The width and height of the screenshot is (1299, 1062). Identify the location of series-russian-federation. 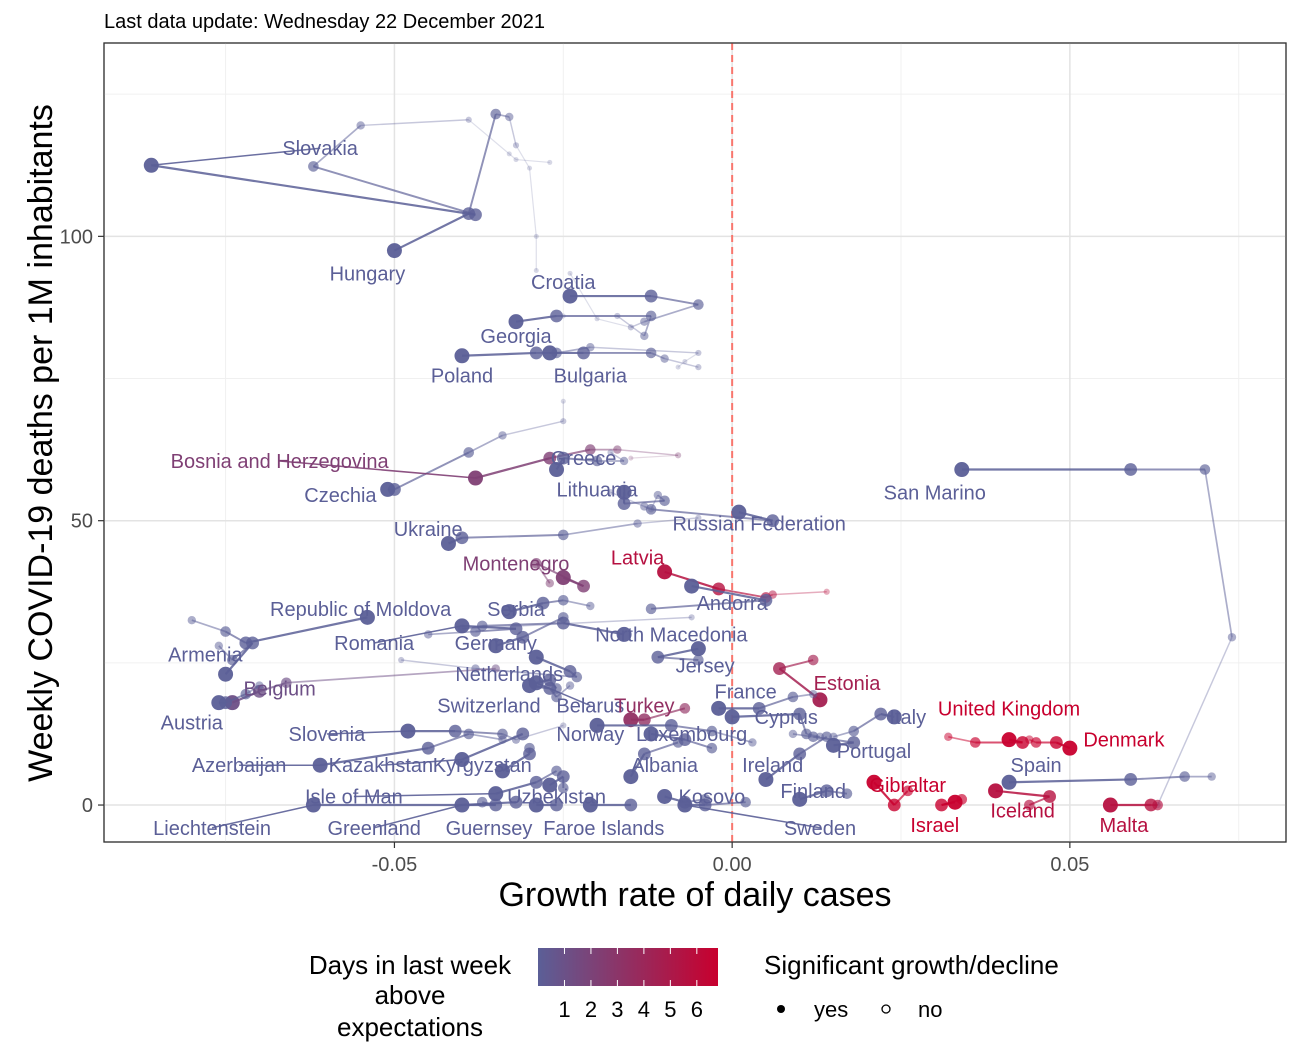
(693, 508).